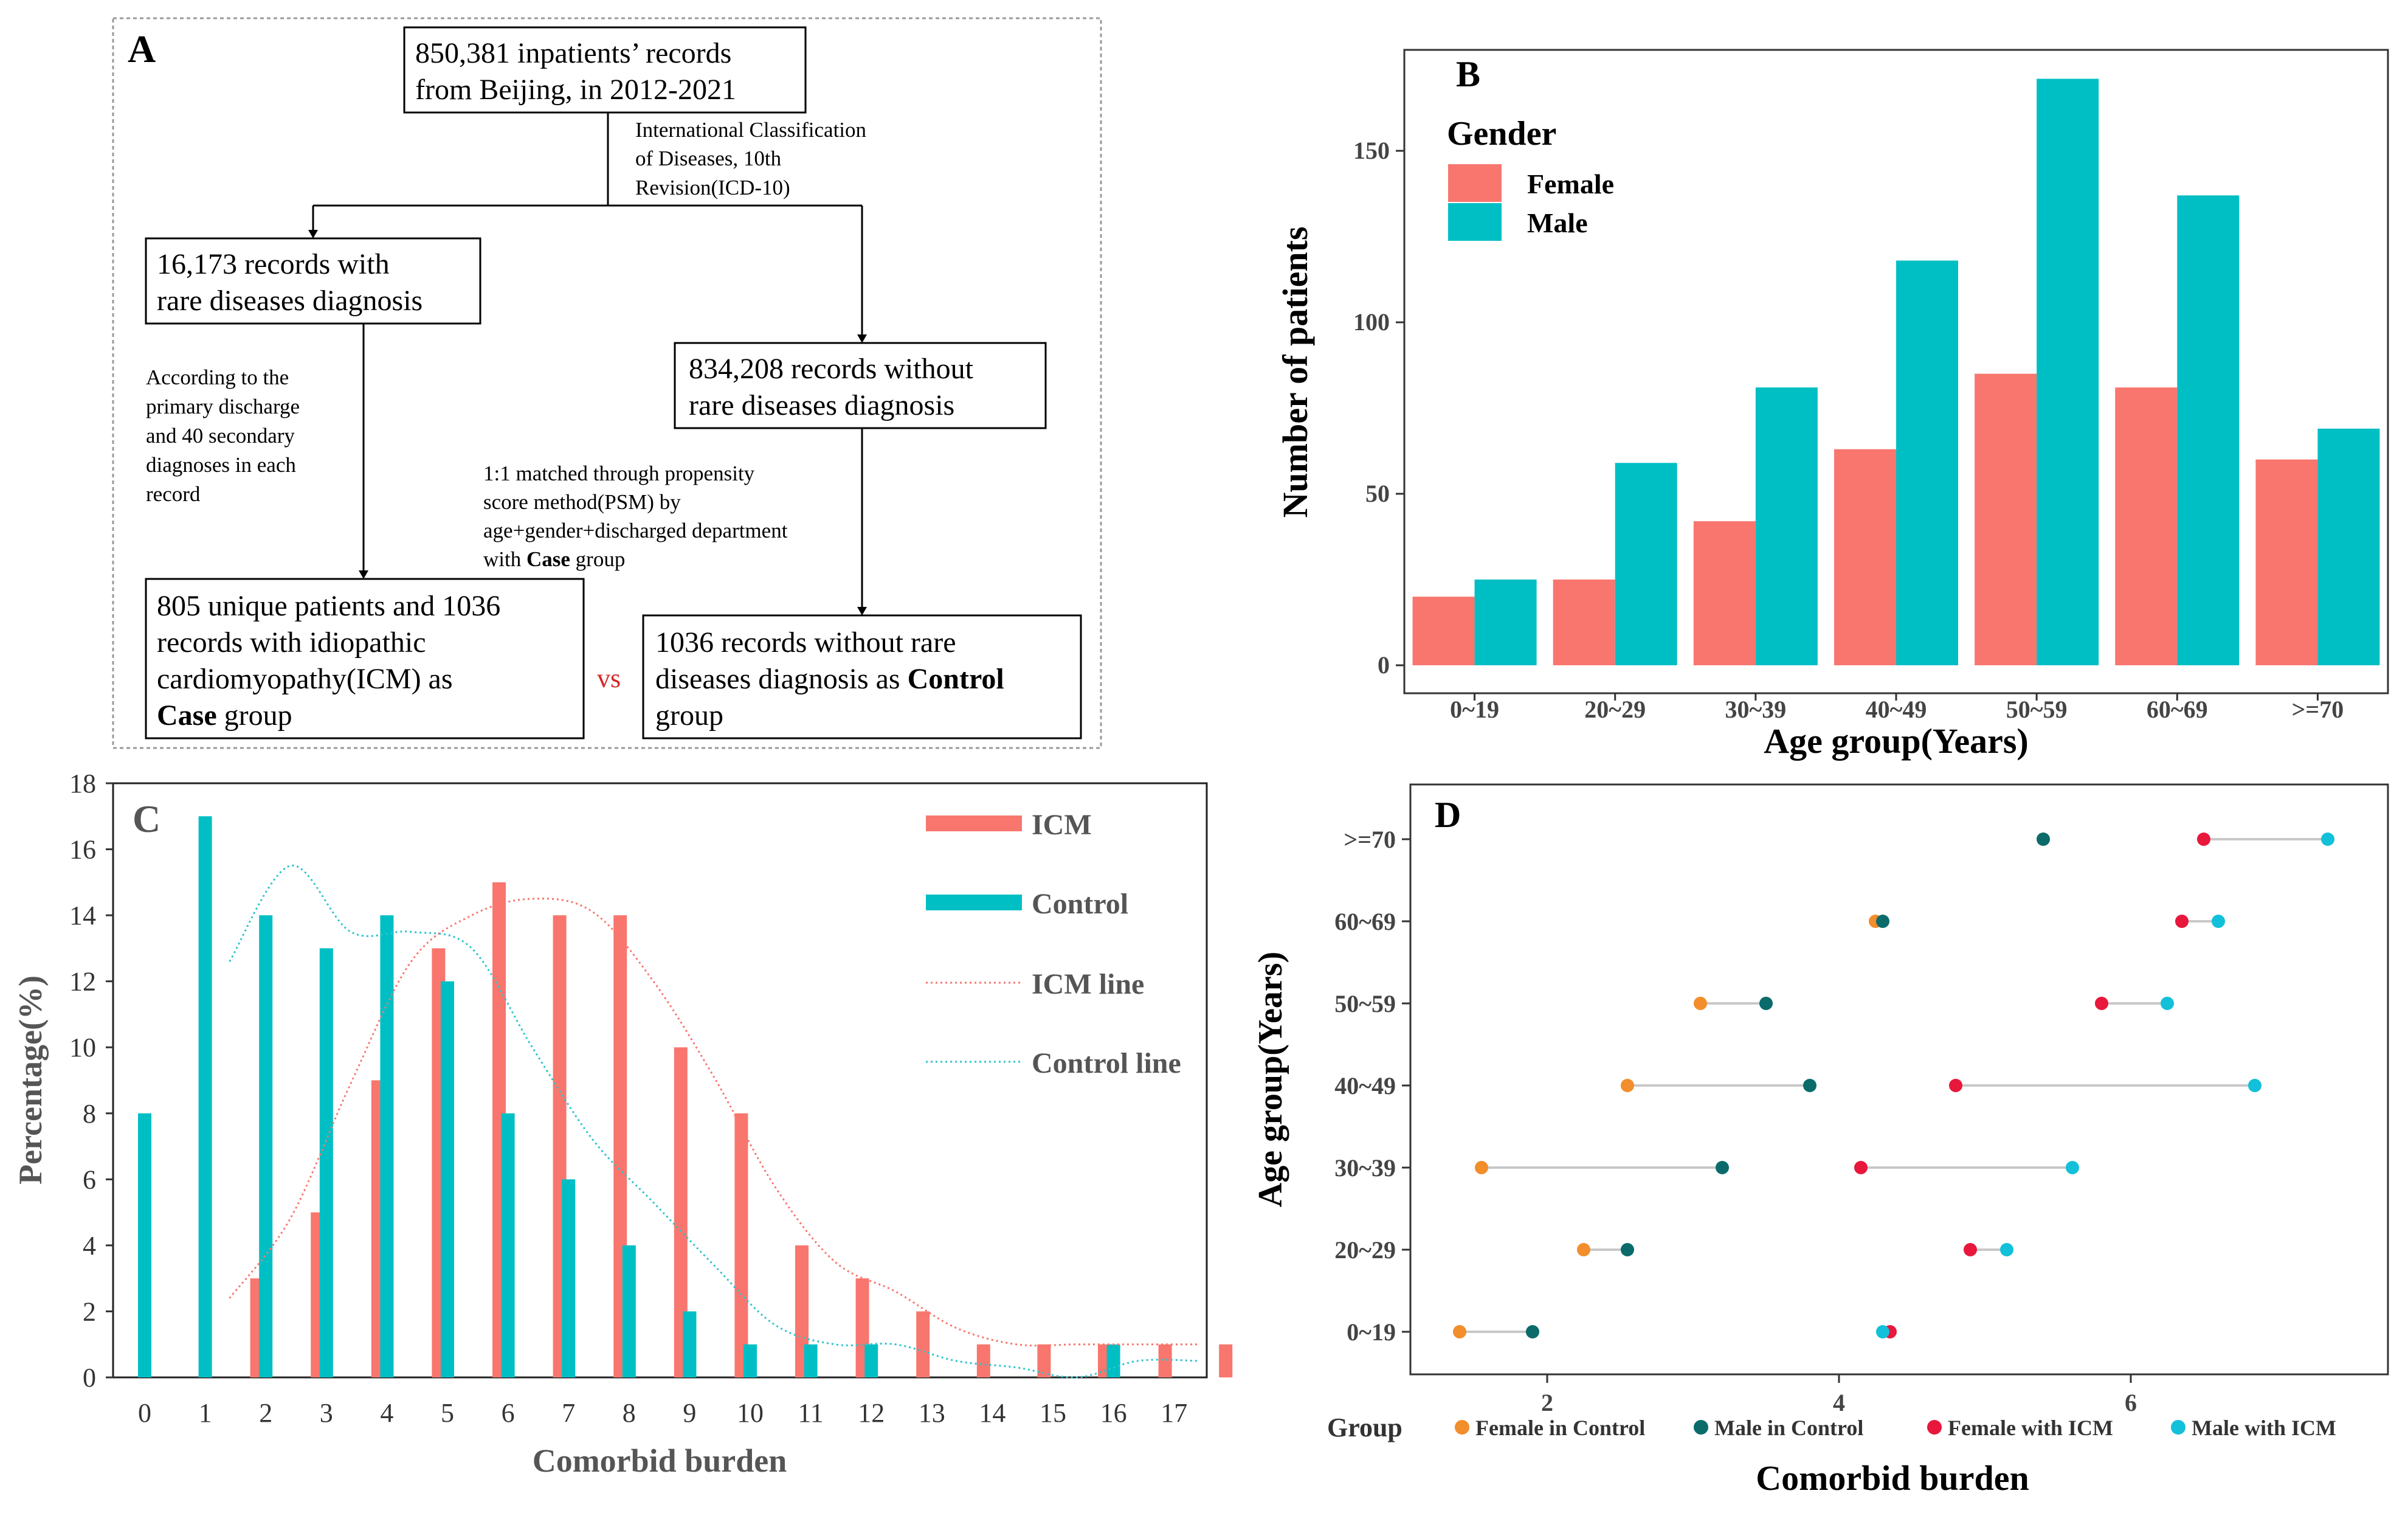 This screenshot has width=2408, height=1513. Describe the element at coordinates (1365, 1085) in the screenshot. I see `y-tick-label: 40~49` at that location.